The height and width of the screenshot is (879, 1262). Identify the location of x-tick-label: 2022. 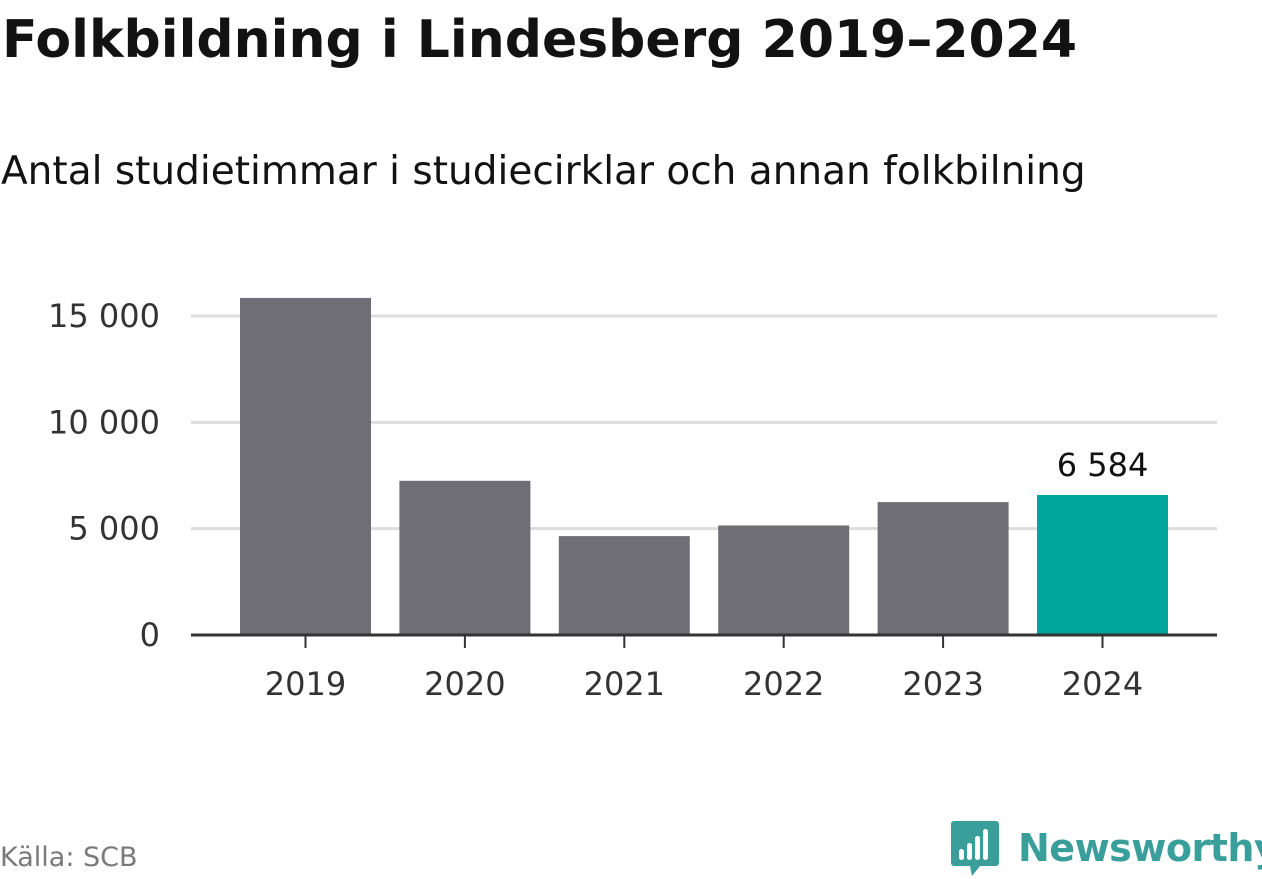
(783, 684).